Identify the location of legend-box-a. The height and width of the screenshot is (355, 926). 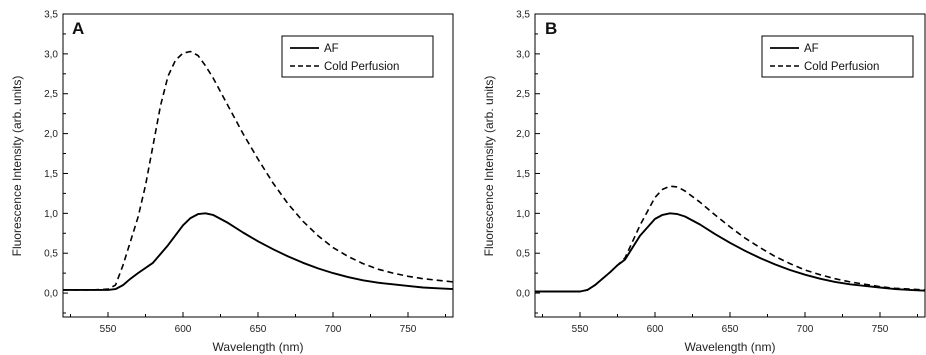
(357, 56).